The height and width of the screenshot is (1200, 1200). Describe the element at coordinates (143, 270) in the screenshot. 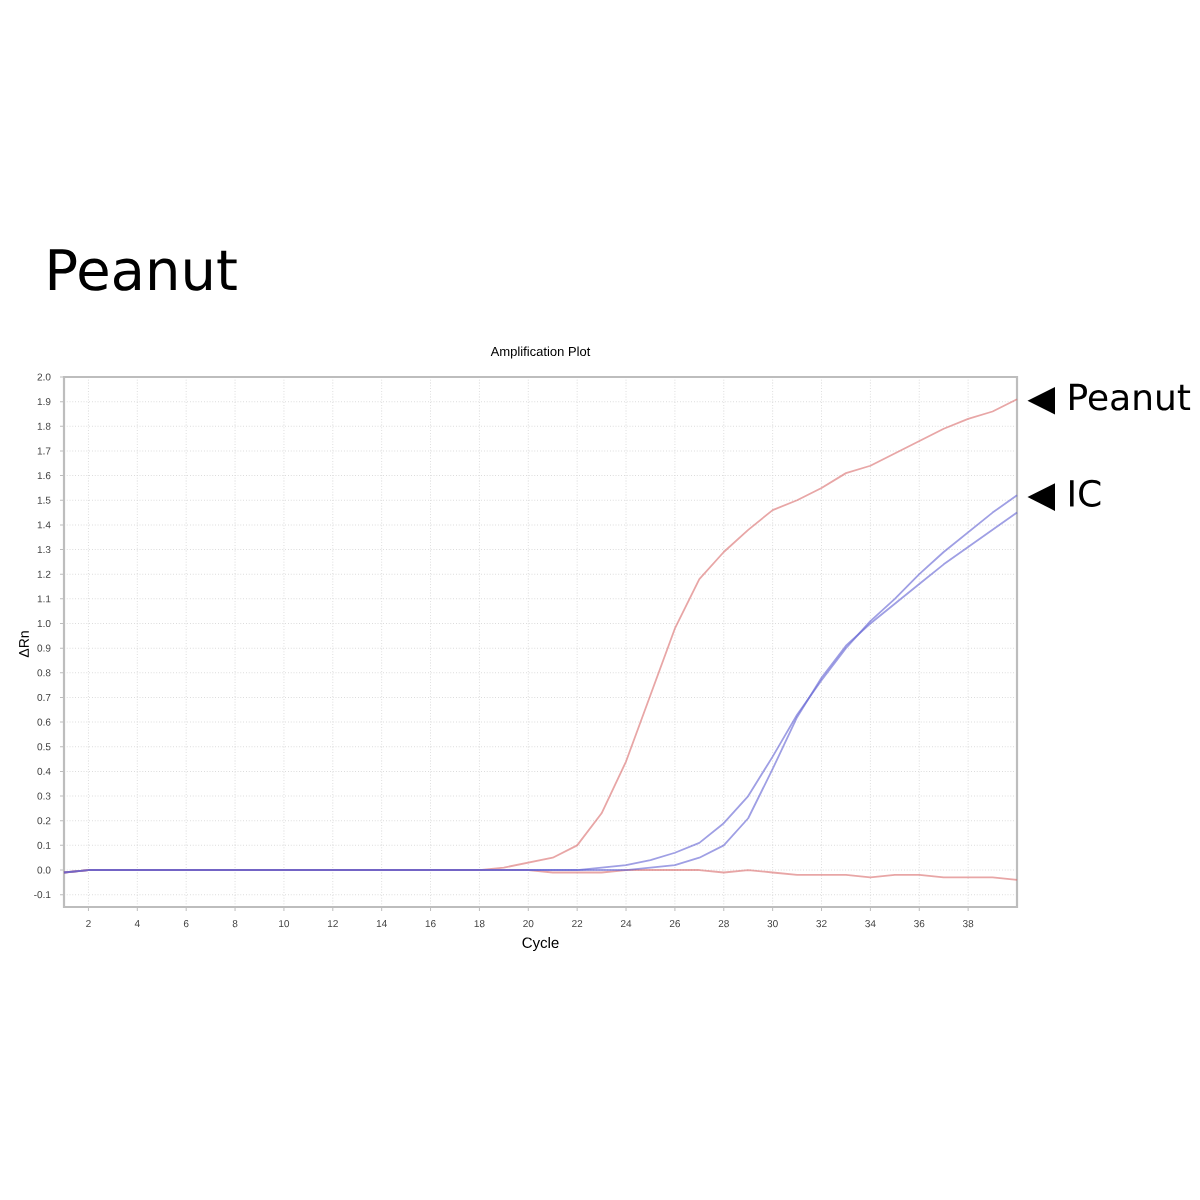

I see `chart-title: Peanut` at that location.